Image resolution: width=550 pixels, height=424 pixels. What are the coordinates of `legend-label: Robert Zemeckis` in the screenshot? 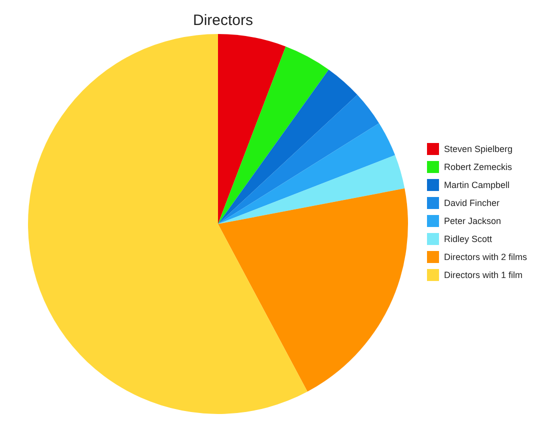 It's located at (478, 167).